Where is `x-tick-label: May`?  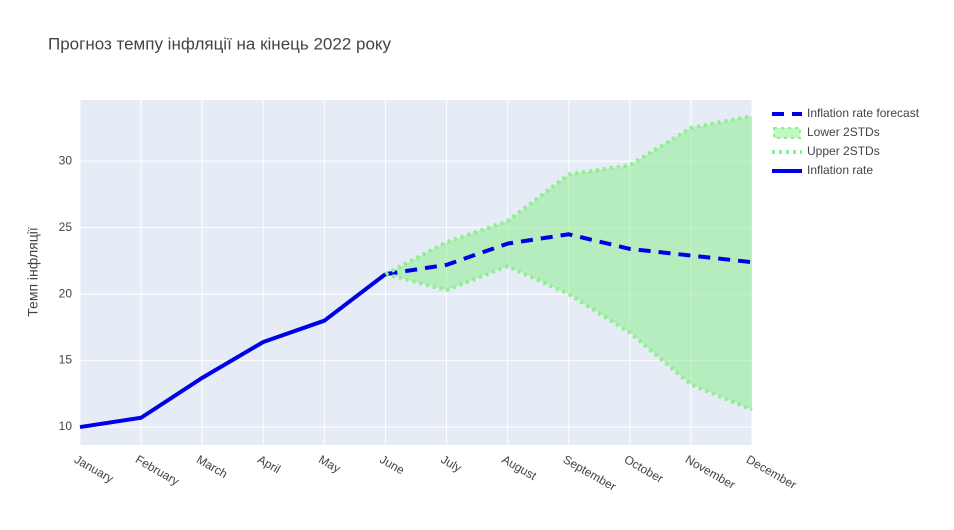
x-tick-label: May is located at coordinates (329, 463).